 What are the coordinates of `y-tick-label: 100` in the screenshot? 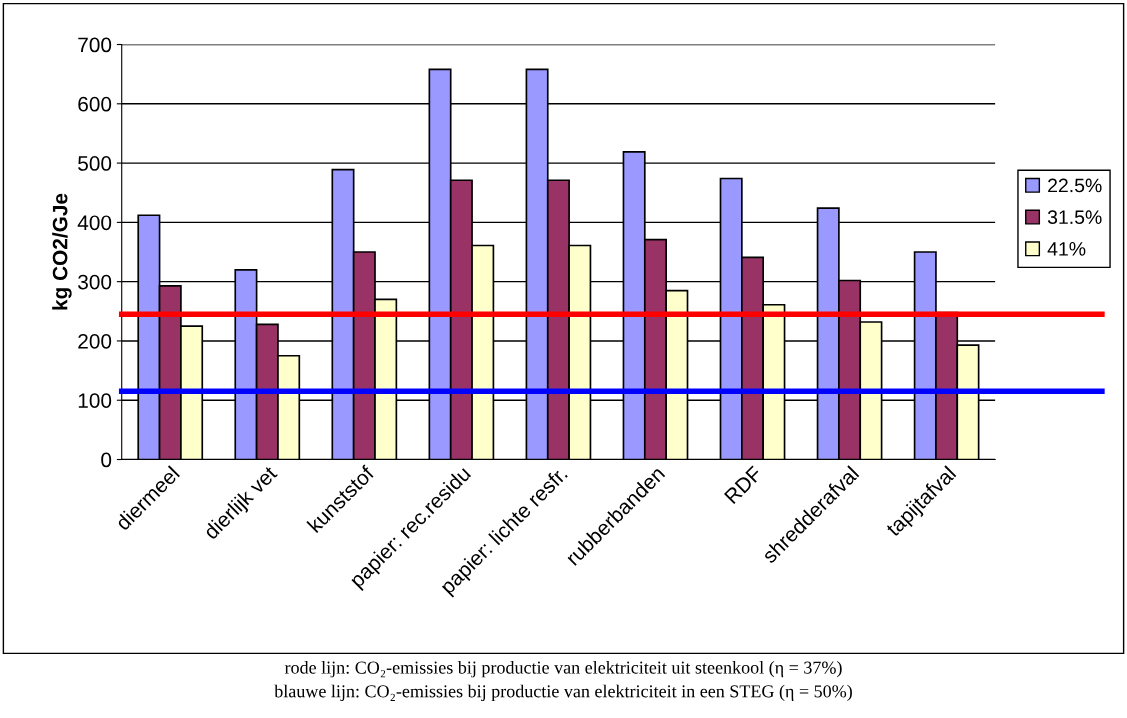 It's located at (95, 400).